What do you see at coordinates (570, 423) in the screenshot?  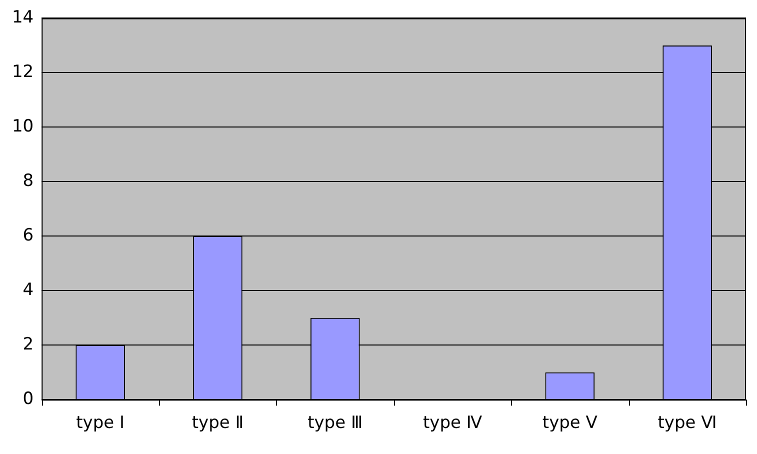 I see `x-tick-label: type Ⅴ` at bounding box center [570, 423].